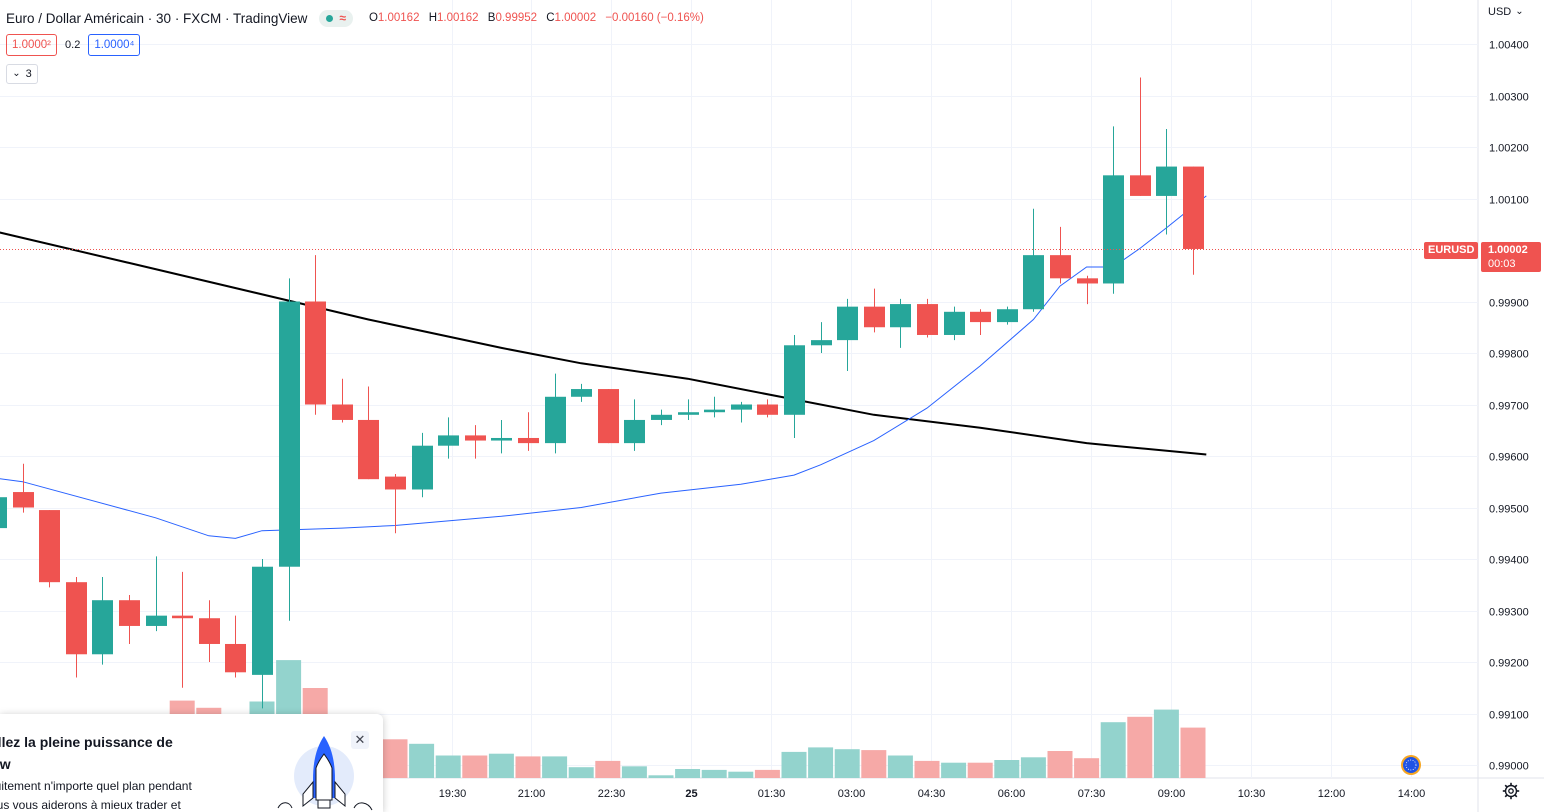  Describe the element at coordinates (1511, 791) in the screenshot. I see `gear-icon` at that location.